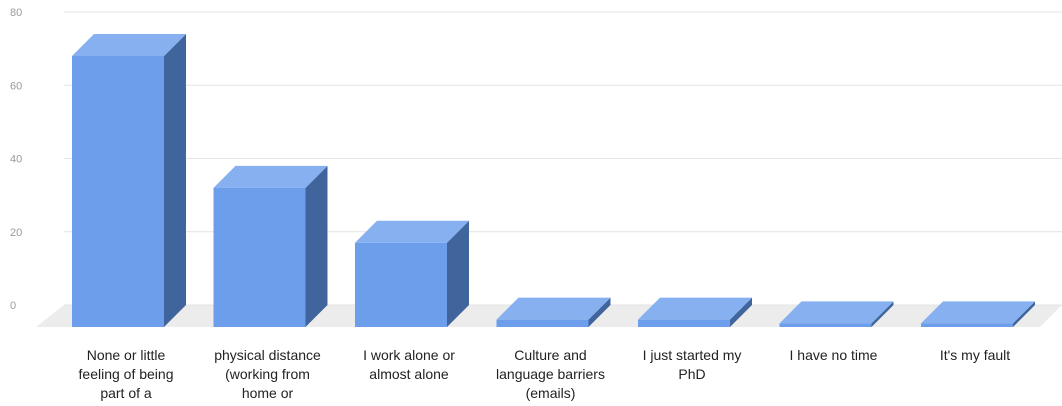 The width and height of the screenshot is (1062, 406). Describe the element at coordinates (692, 364) in the screenshot. I see `x-category-label: I just started my PhD` at that location.